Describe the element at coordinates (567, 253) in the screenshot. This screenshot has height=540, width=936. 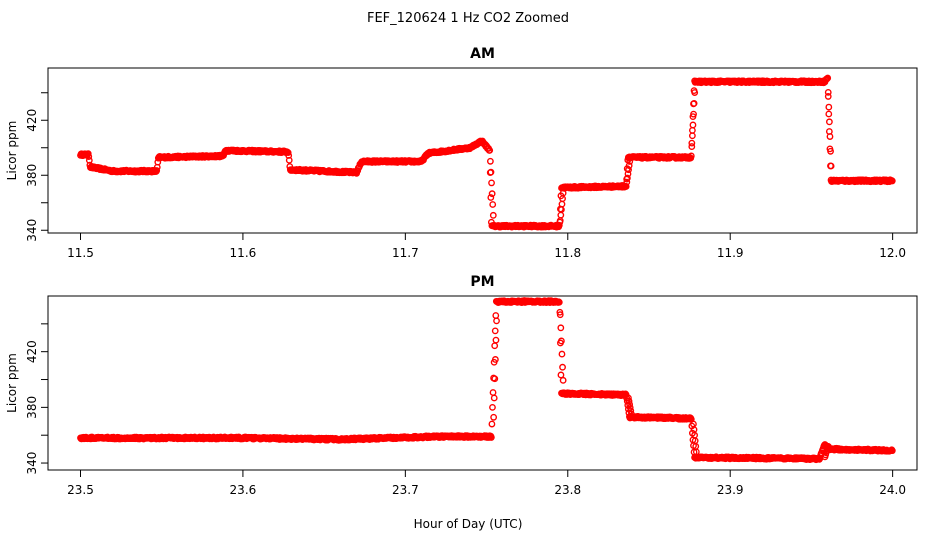
I see `x-tick-label: 11.8` at that location.